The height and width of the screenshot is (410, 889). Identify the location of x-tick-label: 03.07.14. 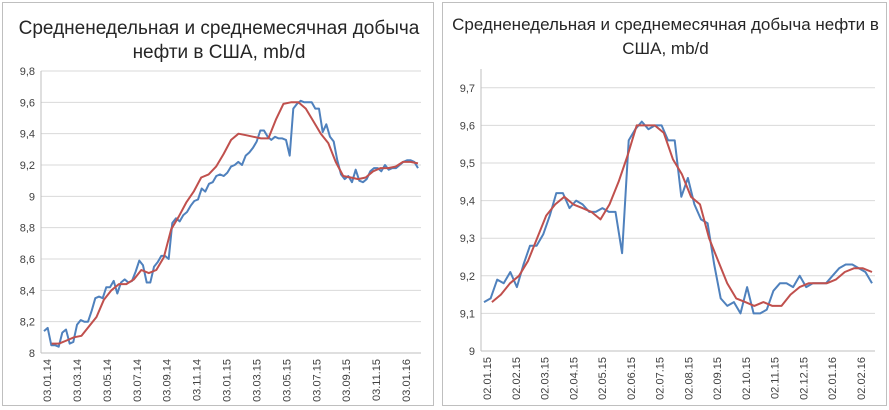
(138, 380).